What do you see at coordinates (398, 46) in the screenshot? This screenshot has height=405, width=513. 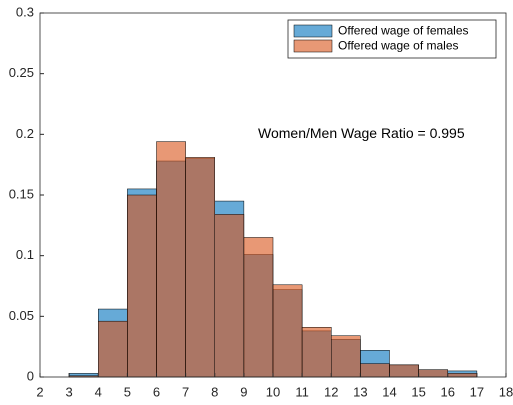 I see `legend-label: Offered wage of males` at bounding box center [398, 46].